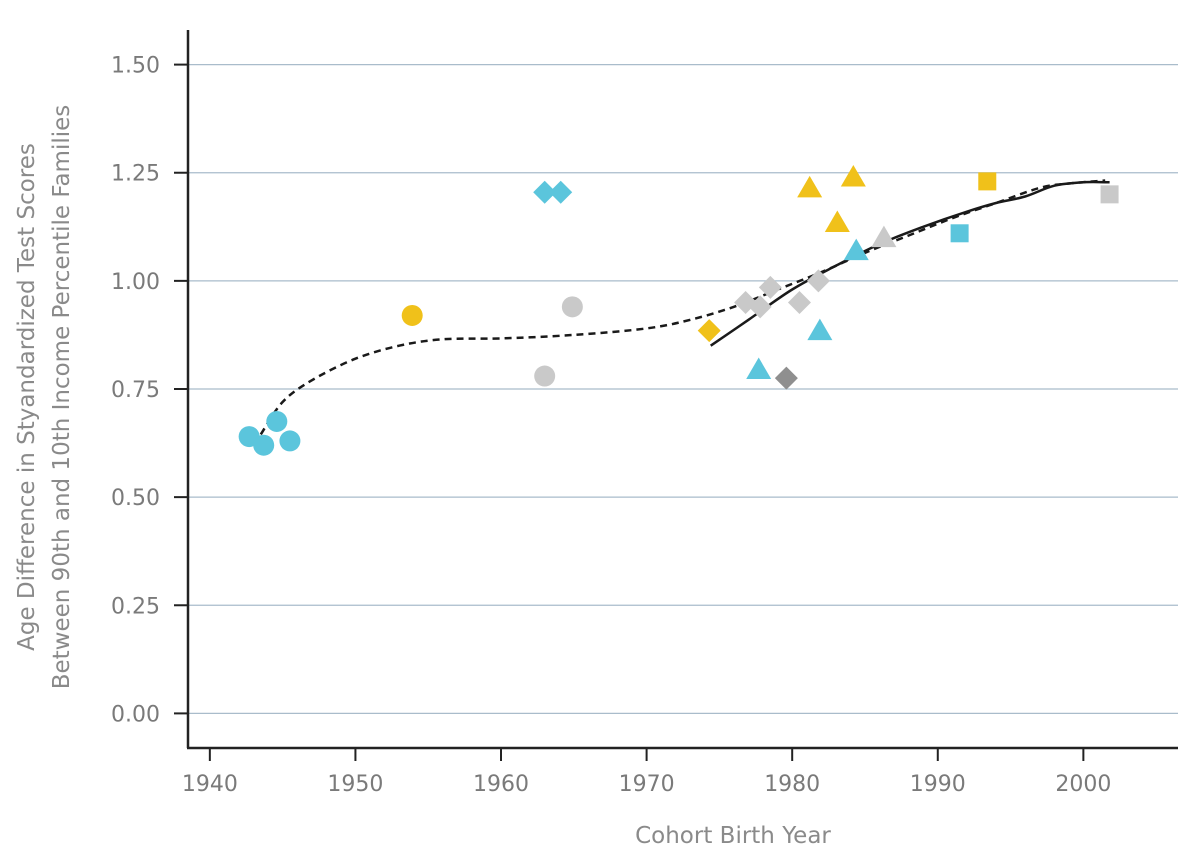 The width and height of the screenshot is (1180, 851). What do you see at coordinates (135, 714) in the screenshot?
I see `y-tick-label: 0.00` at bounding box center [135, 714].